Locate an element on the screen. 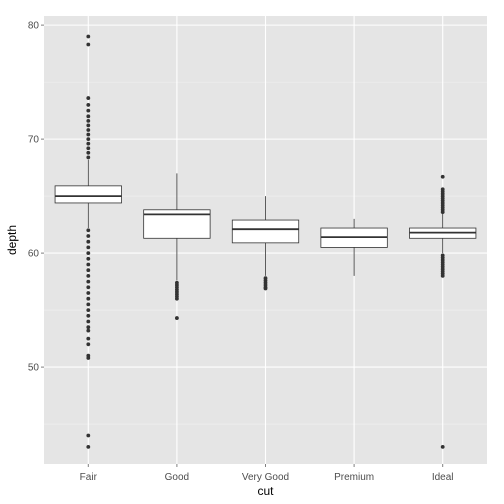 The height and width of the screenshot is (504, 504). box-very-good is located at coordinates (265, 243).